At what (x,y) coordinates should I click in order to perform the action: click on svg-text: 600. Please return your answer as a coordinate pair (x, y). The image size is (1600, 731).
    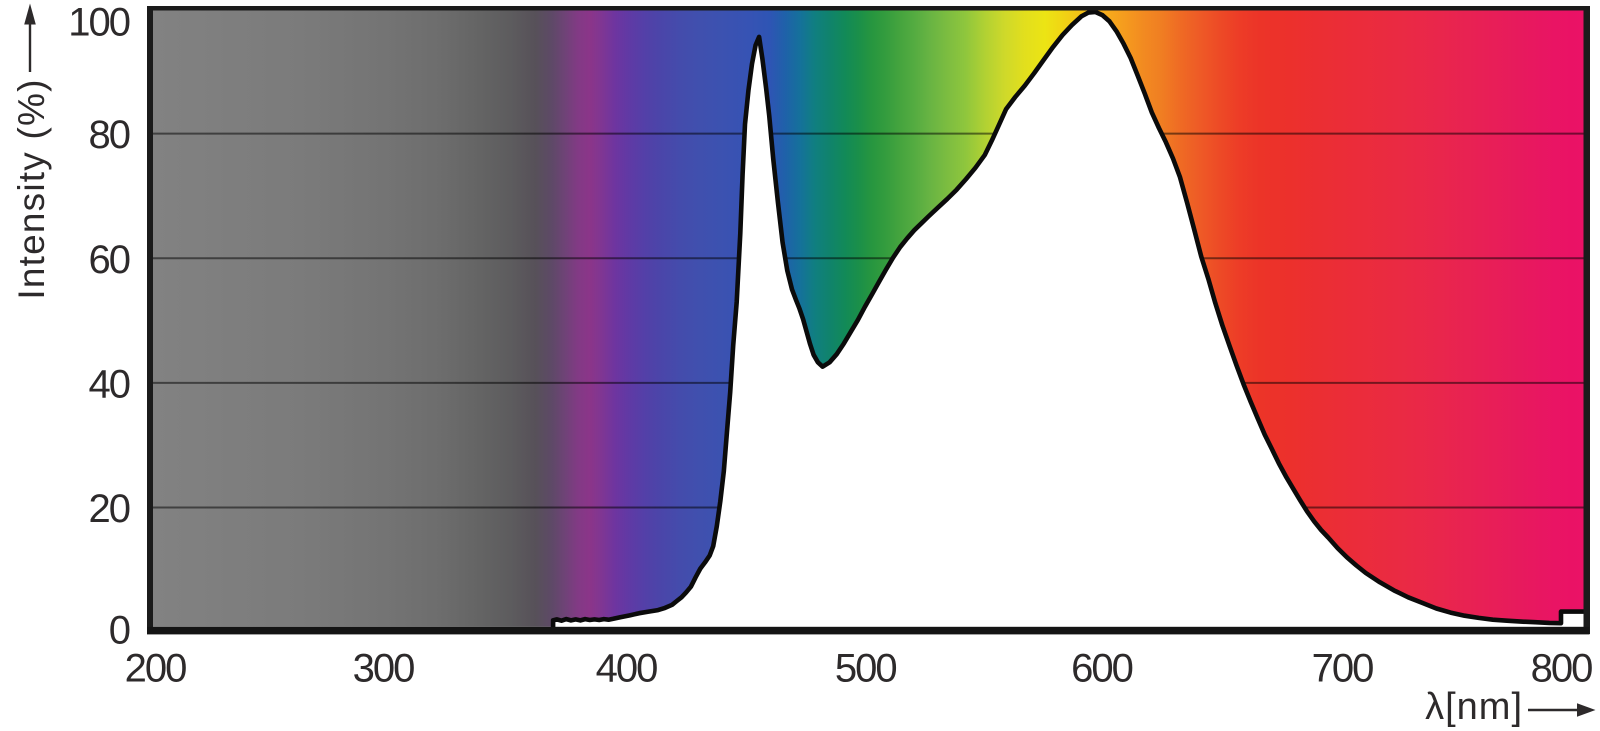
    Looking at the image, I should click on (1101, 669).